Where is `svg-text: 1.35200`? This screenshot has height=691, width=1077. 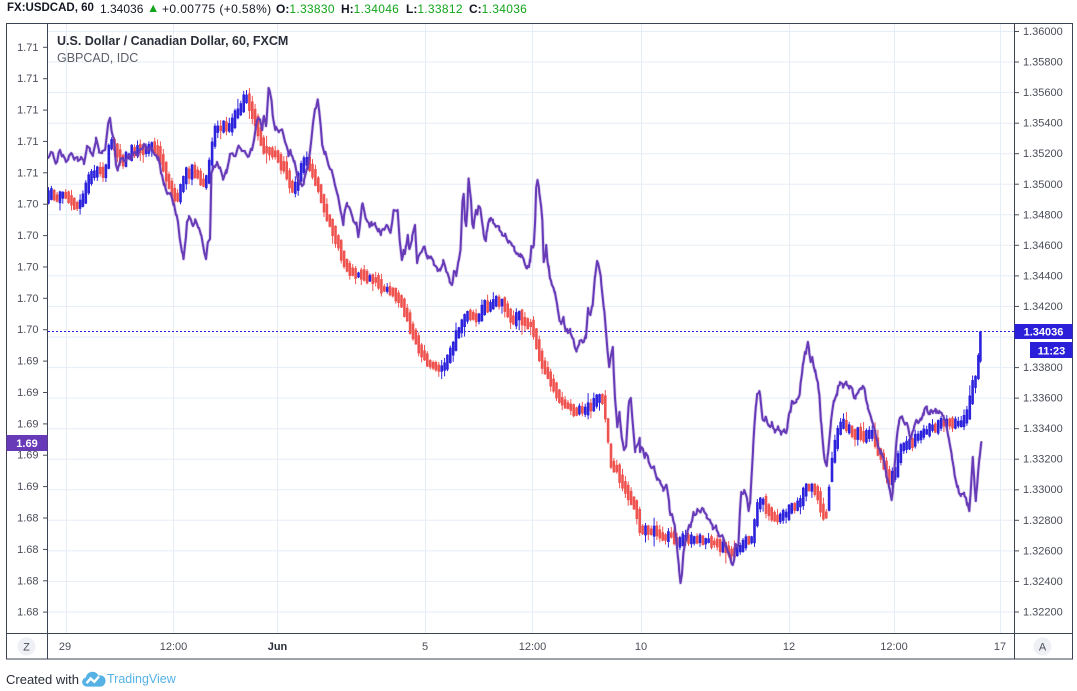 svg-text: 1.35200 is located at coordinates (1043, 154).